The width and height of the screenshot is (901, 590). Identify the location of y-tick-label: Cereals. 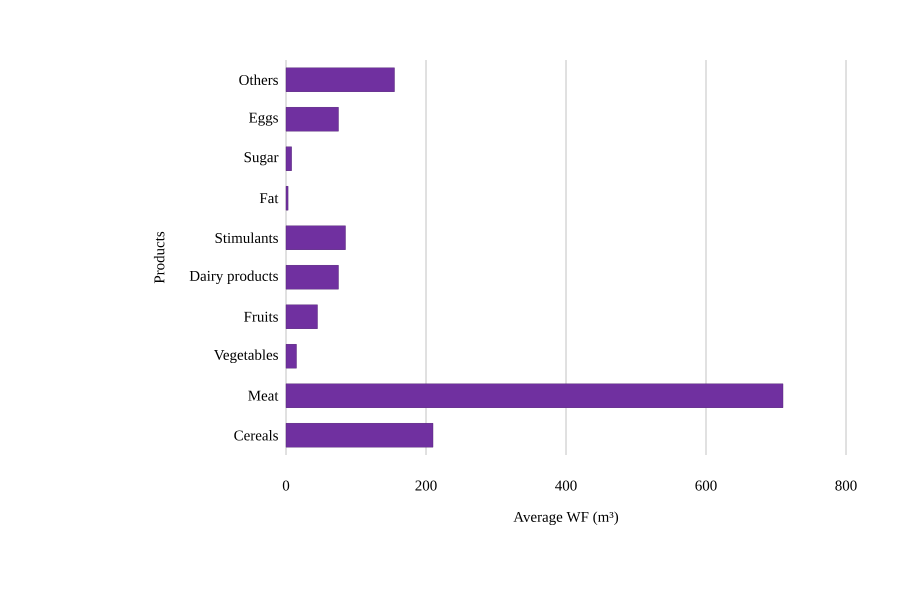
(256, 435).